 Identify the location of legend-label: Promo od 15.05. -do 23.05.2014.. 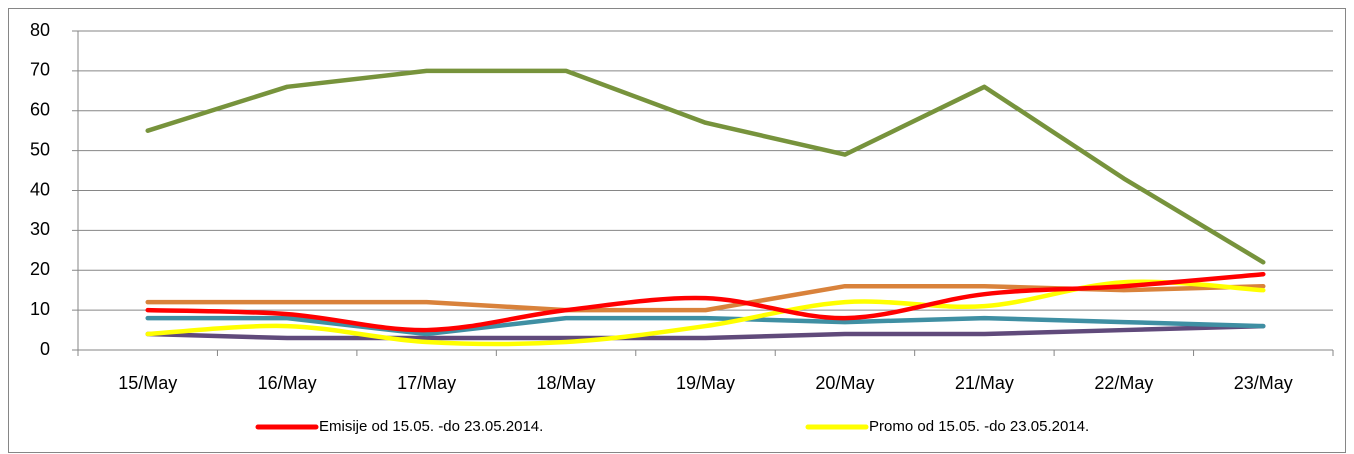
(979, 426).